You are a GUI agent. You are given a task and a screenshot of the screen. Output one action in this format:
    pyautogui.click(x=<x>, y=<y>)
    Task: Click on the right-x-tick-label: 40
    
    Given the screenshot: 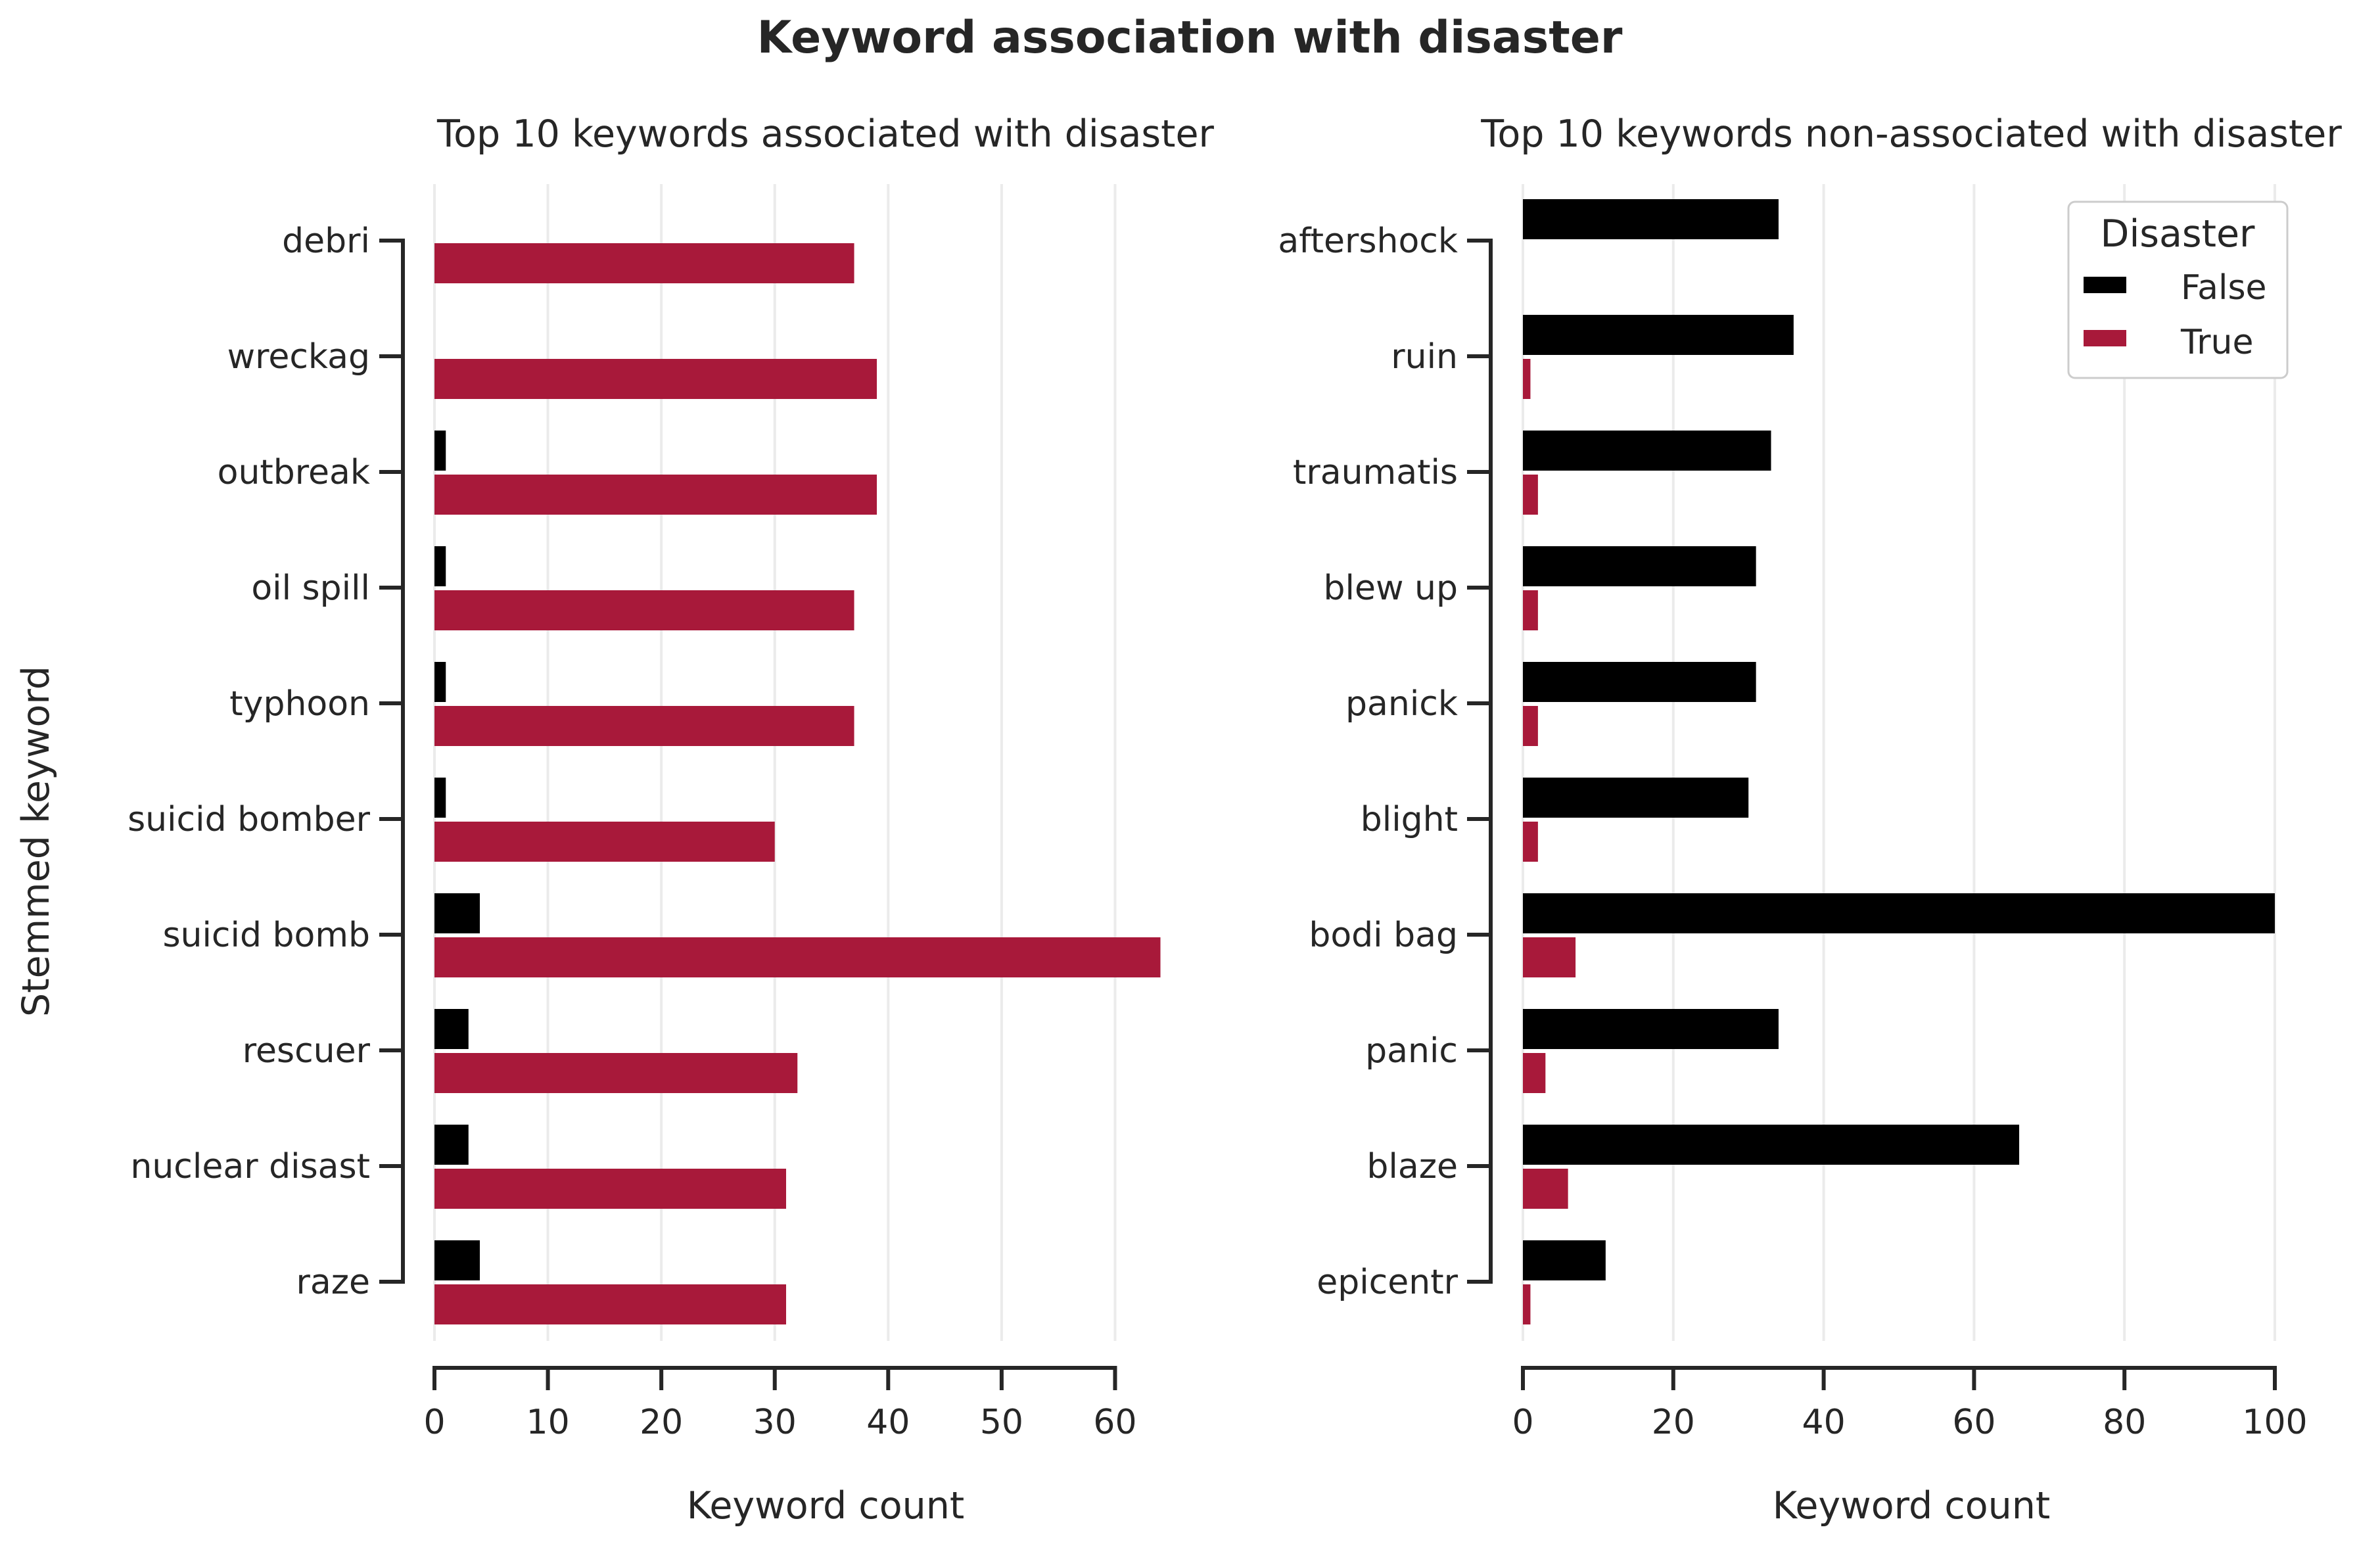 What is the action you would take?
    pyautogui.click(x=1824, y=1422)
    